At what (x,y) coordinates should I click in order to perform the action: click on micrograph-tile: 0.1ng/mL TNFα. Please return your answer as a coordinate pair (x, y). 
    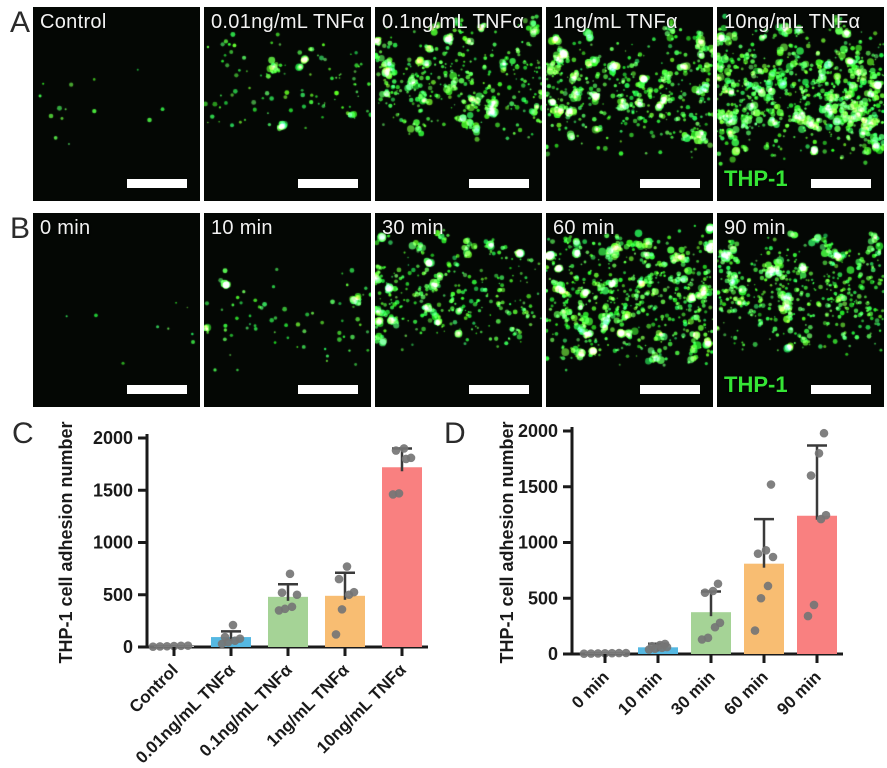
    Looking at the image, I should click on (458, 104).